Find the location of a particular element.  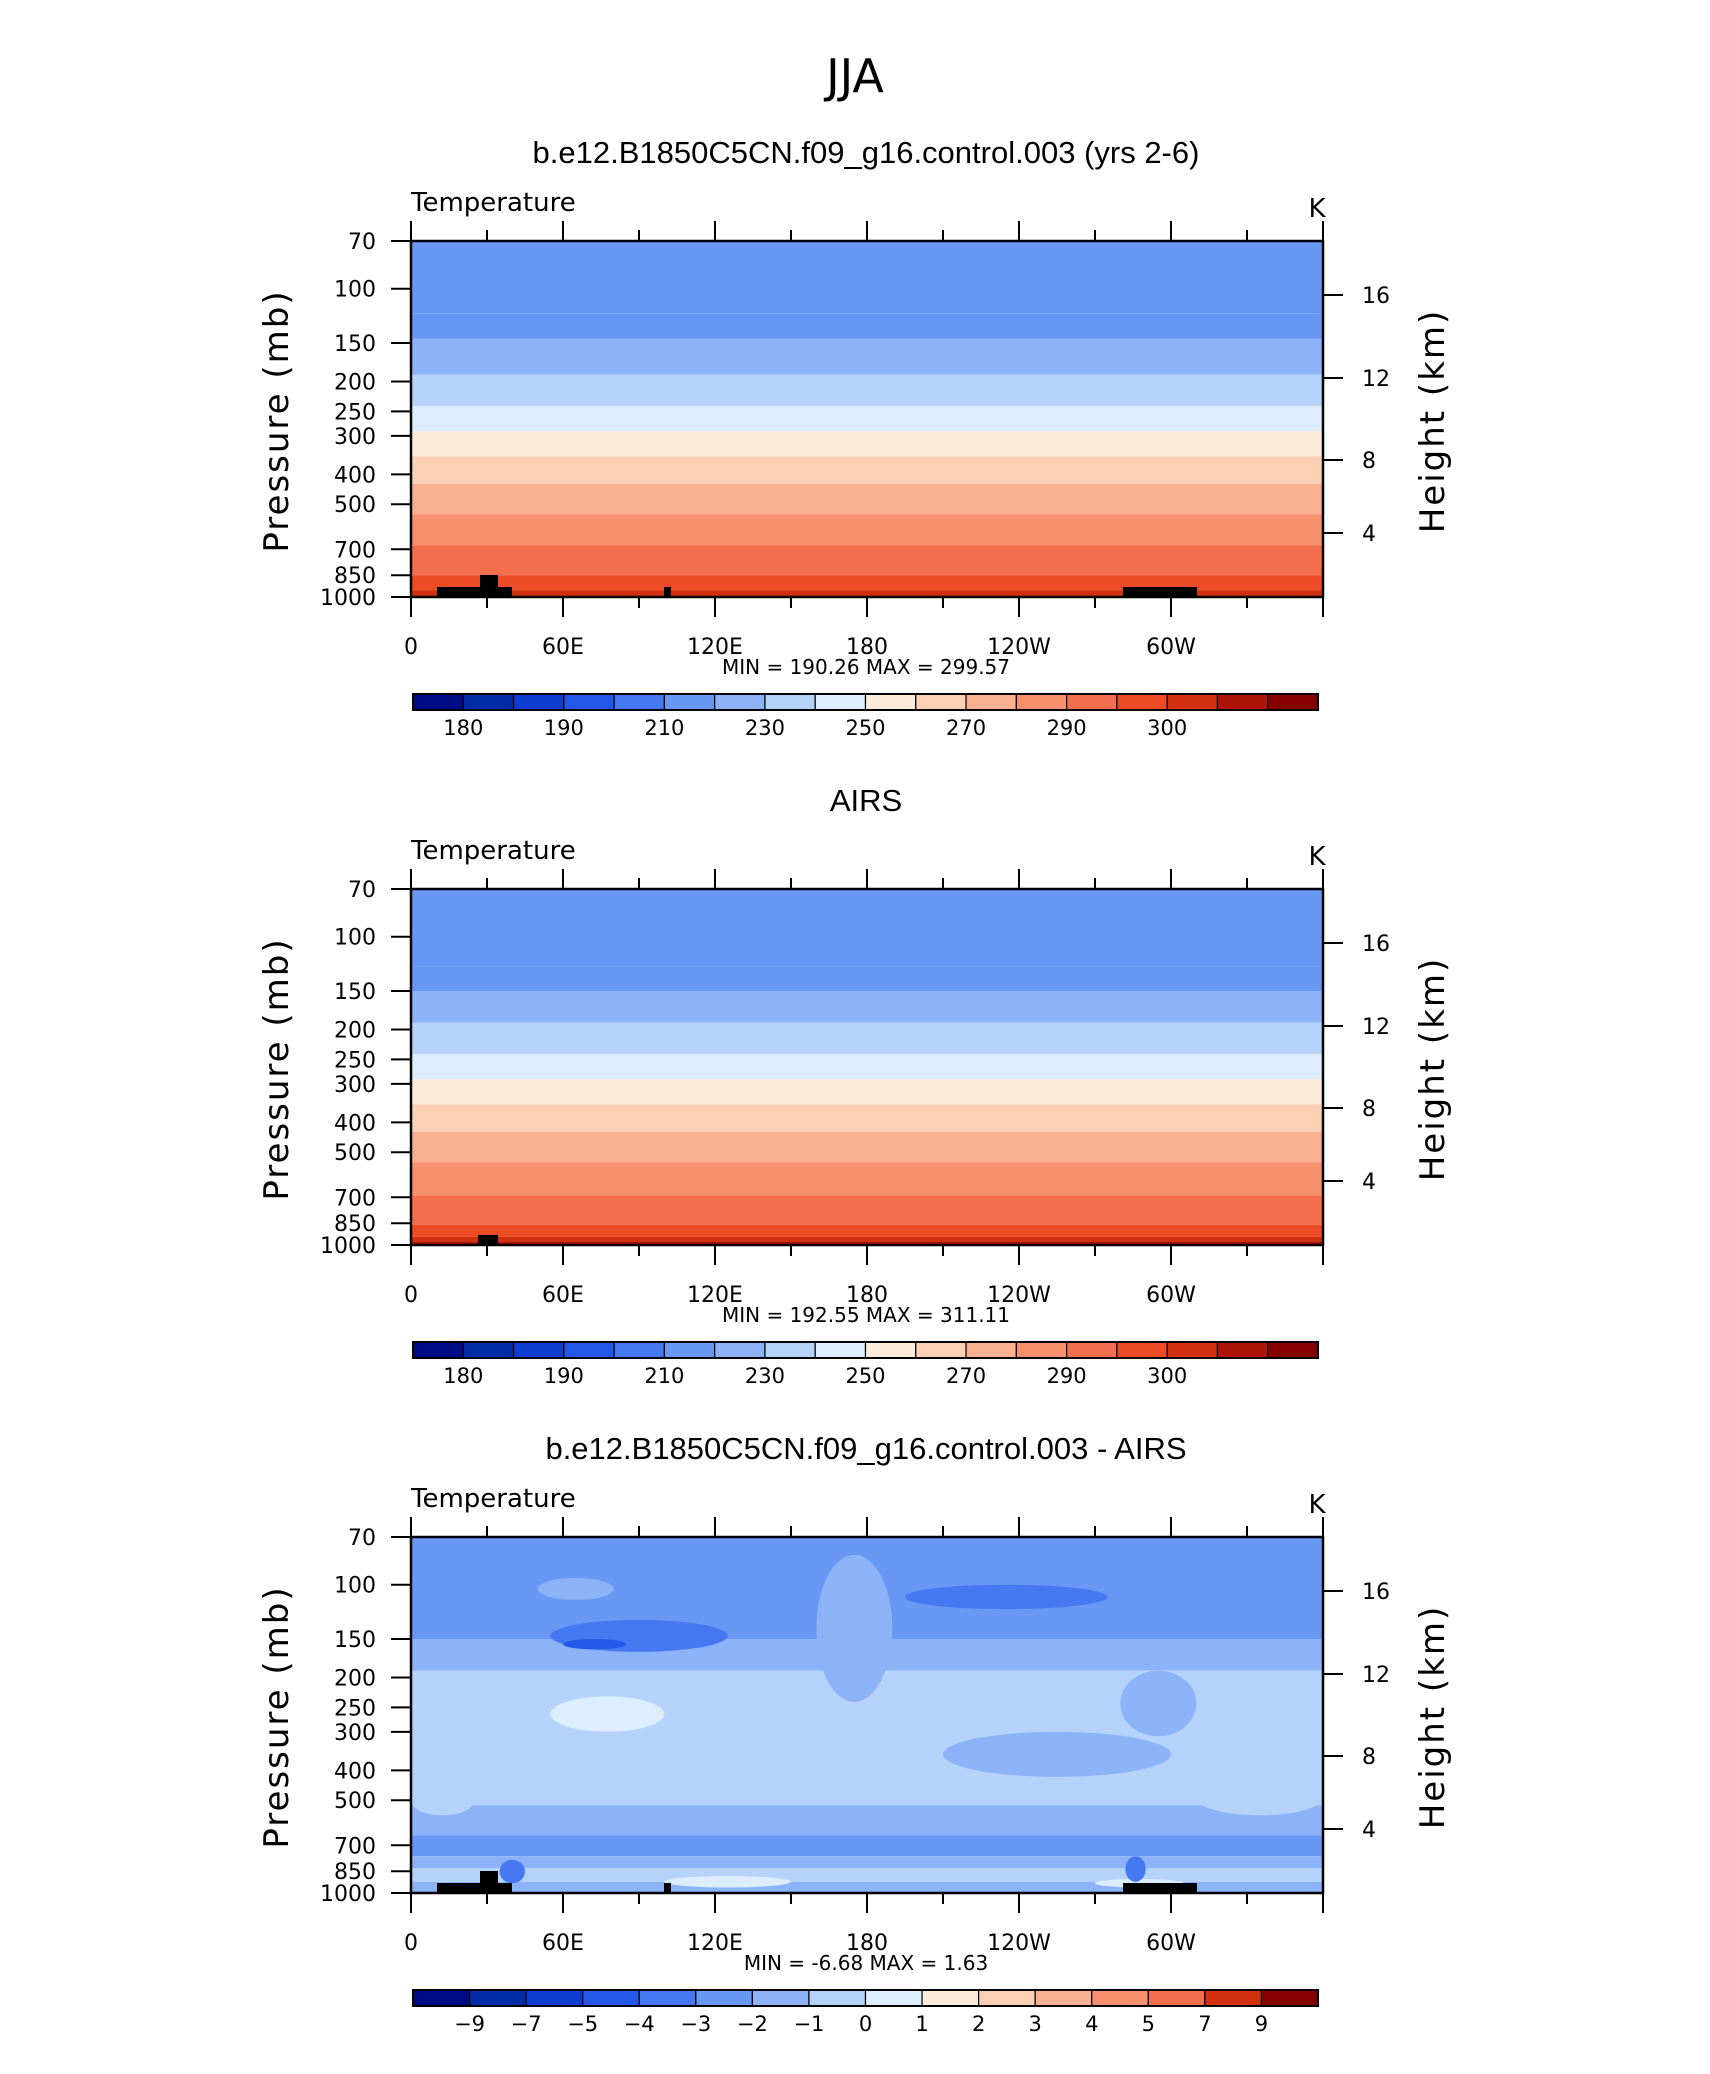

contour-field is located at coordinates (867, 1067).